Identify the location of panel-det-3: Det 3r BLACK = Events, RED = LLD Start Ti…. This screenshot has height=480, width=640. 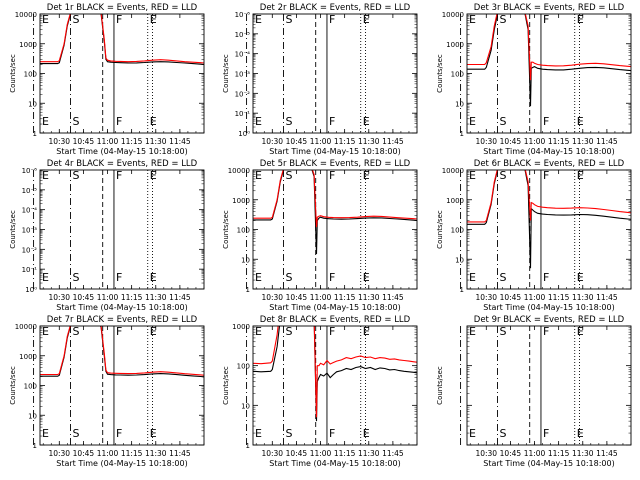
(534, 79).